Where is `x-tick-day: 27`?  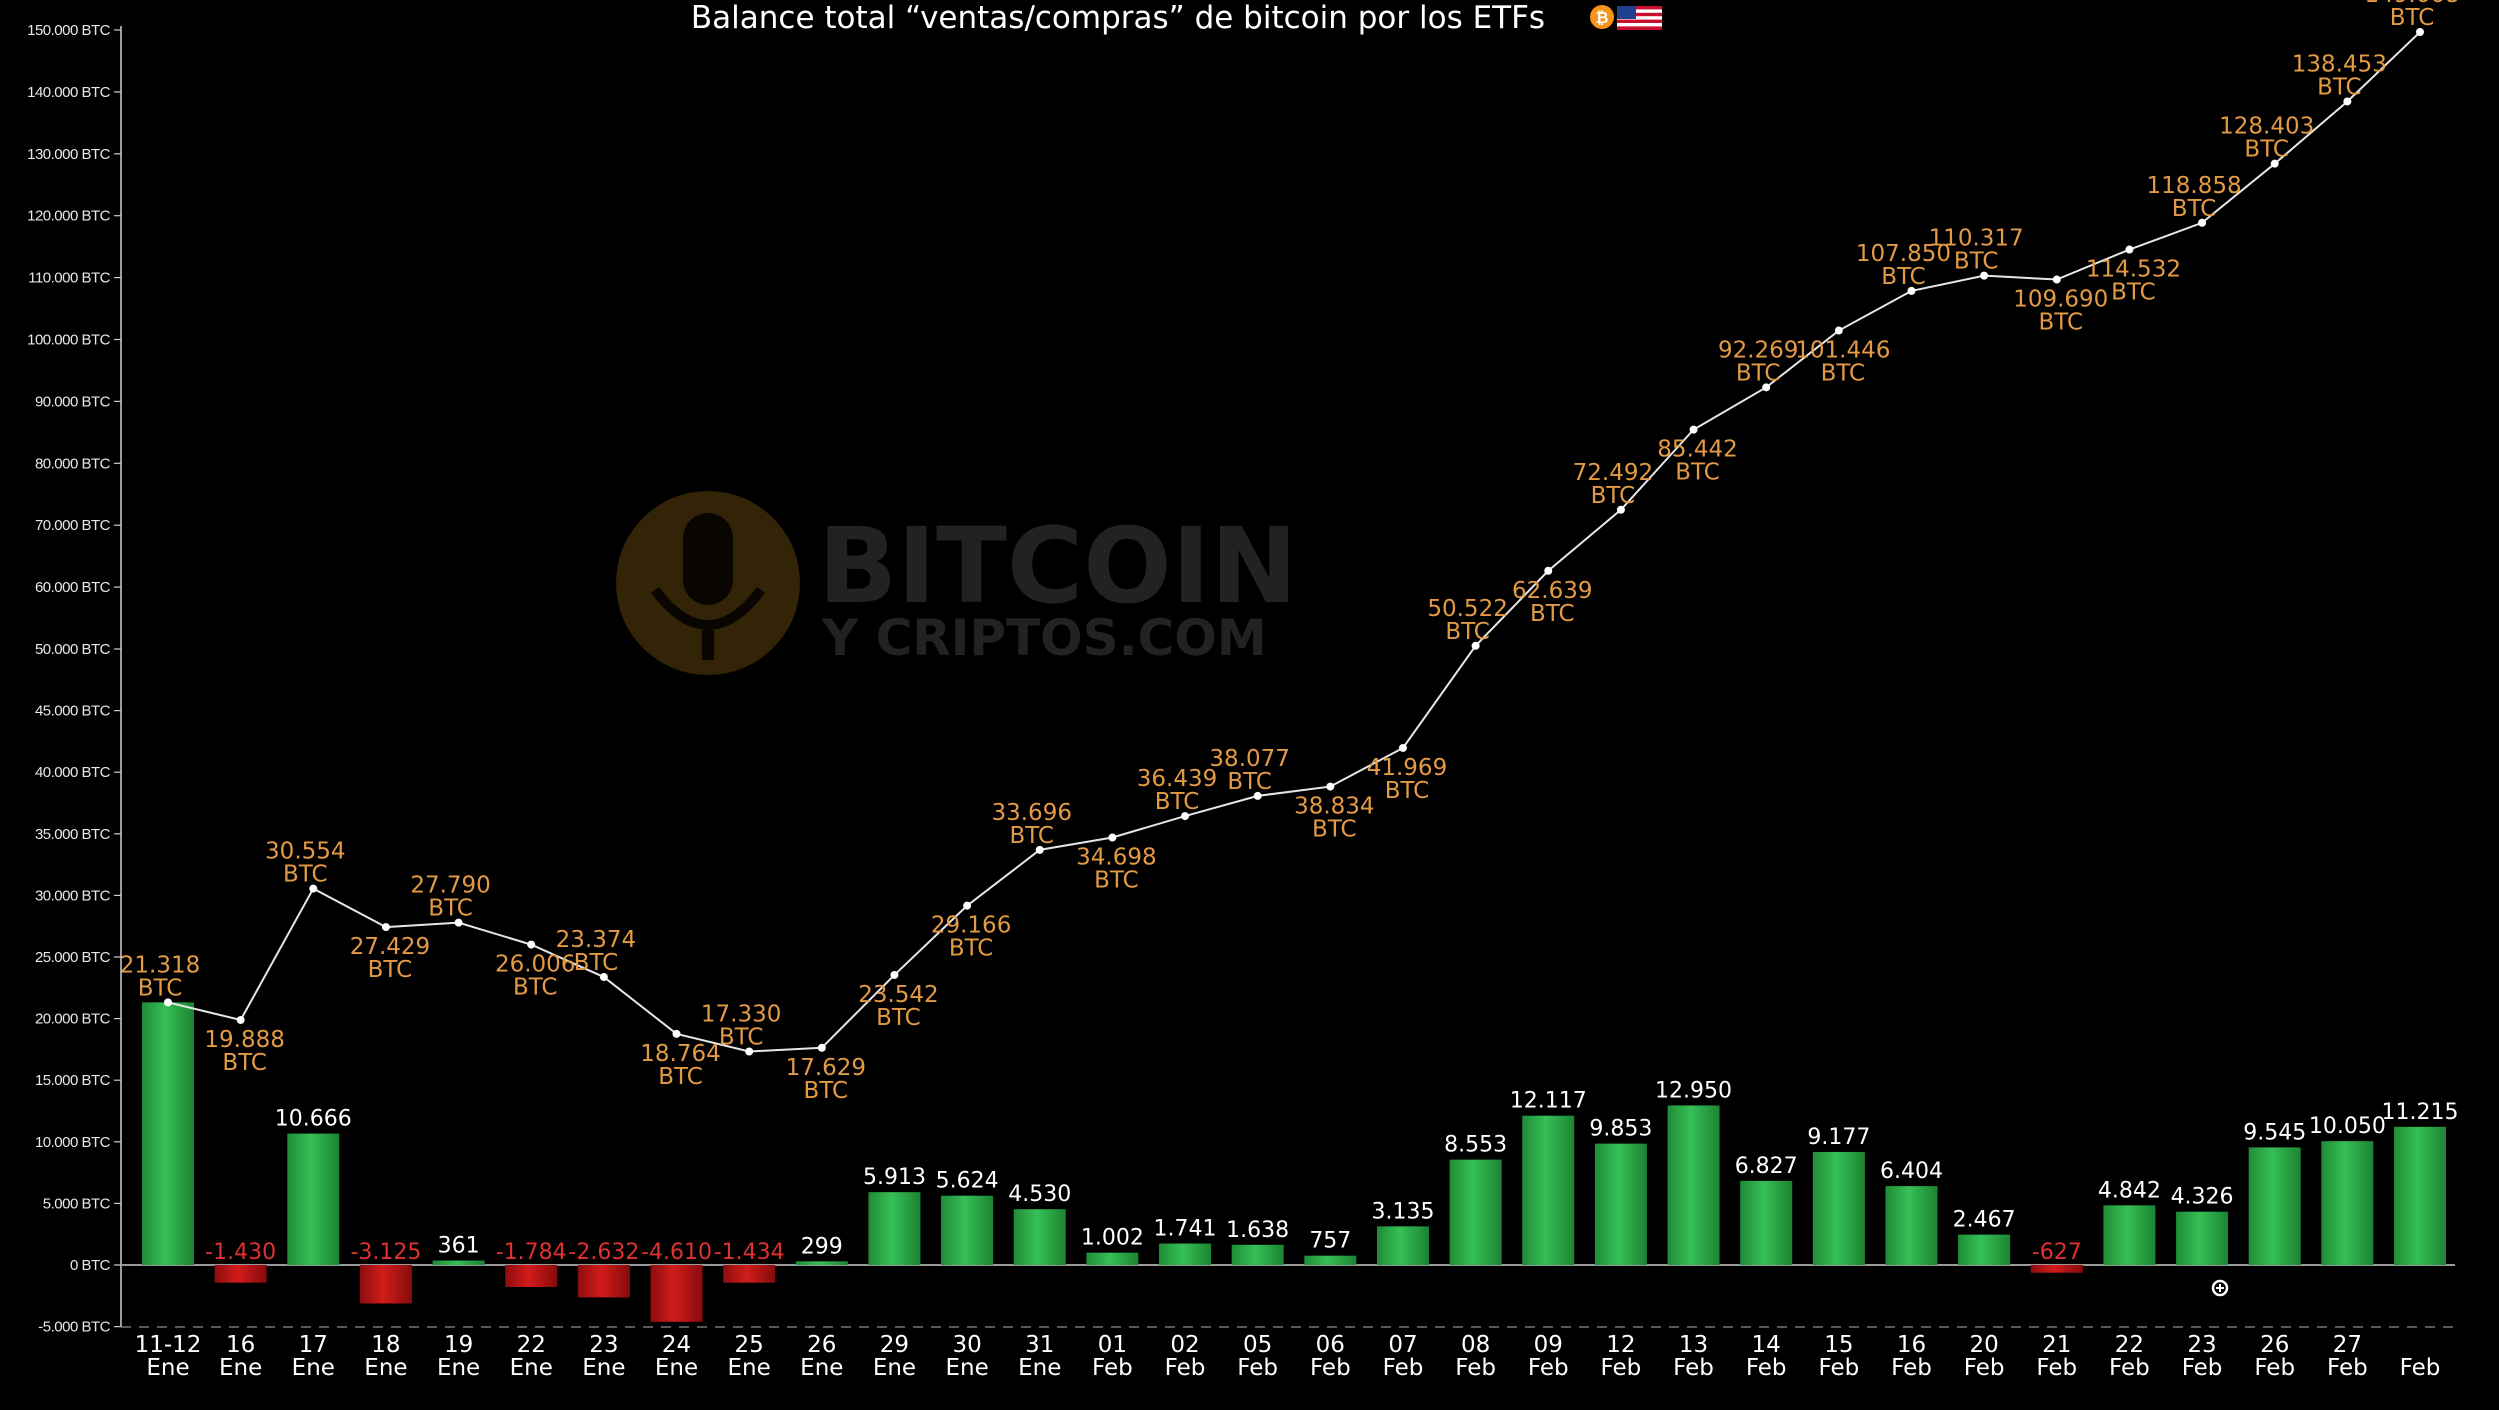 x-tick-day: 27 is located at coordinates (2347, 1345).